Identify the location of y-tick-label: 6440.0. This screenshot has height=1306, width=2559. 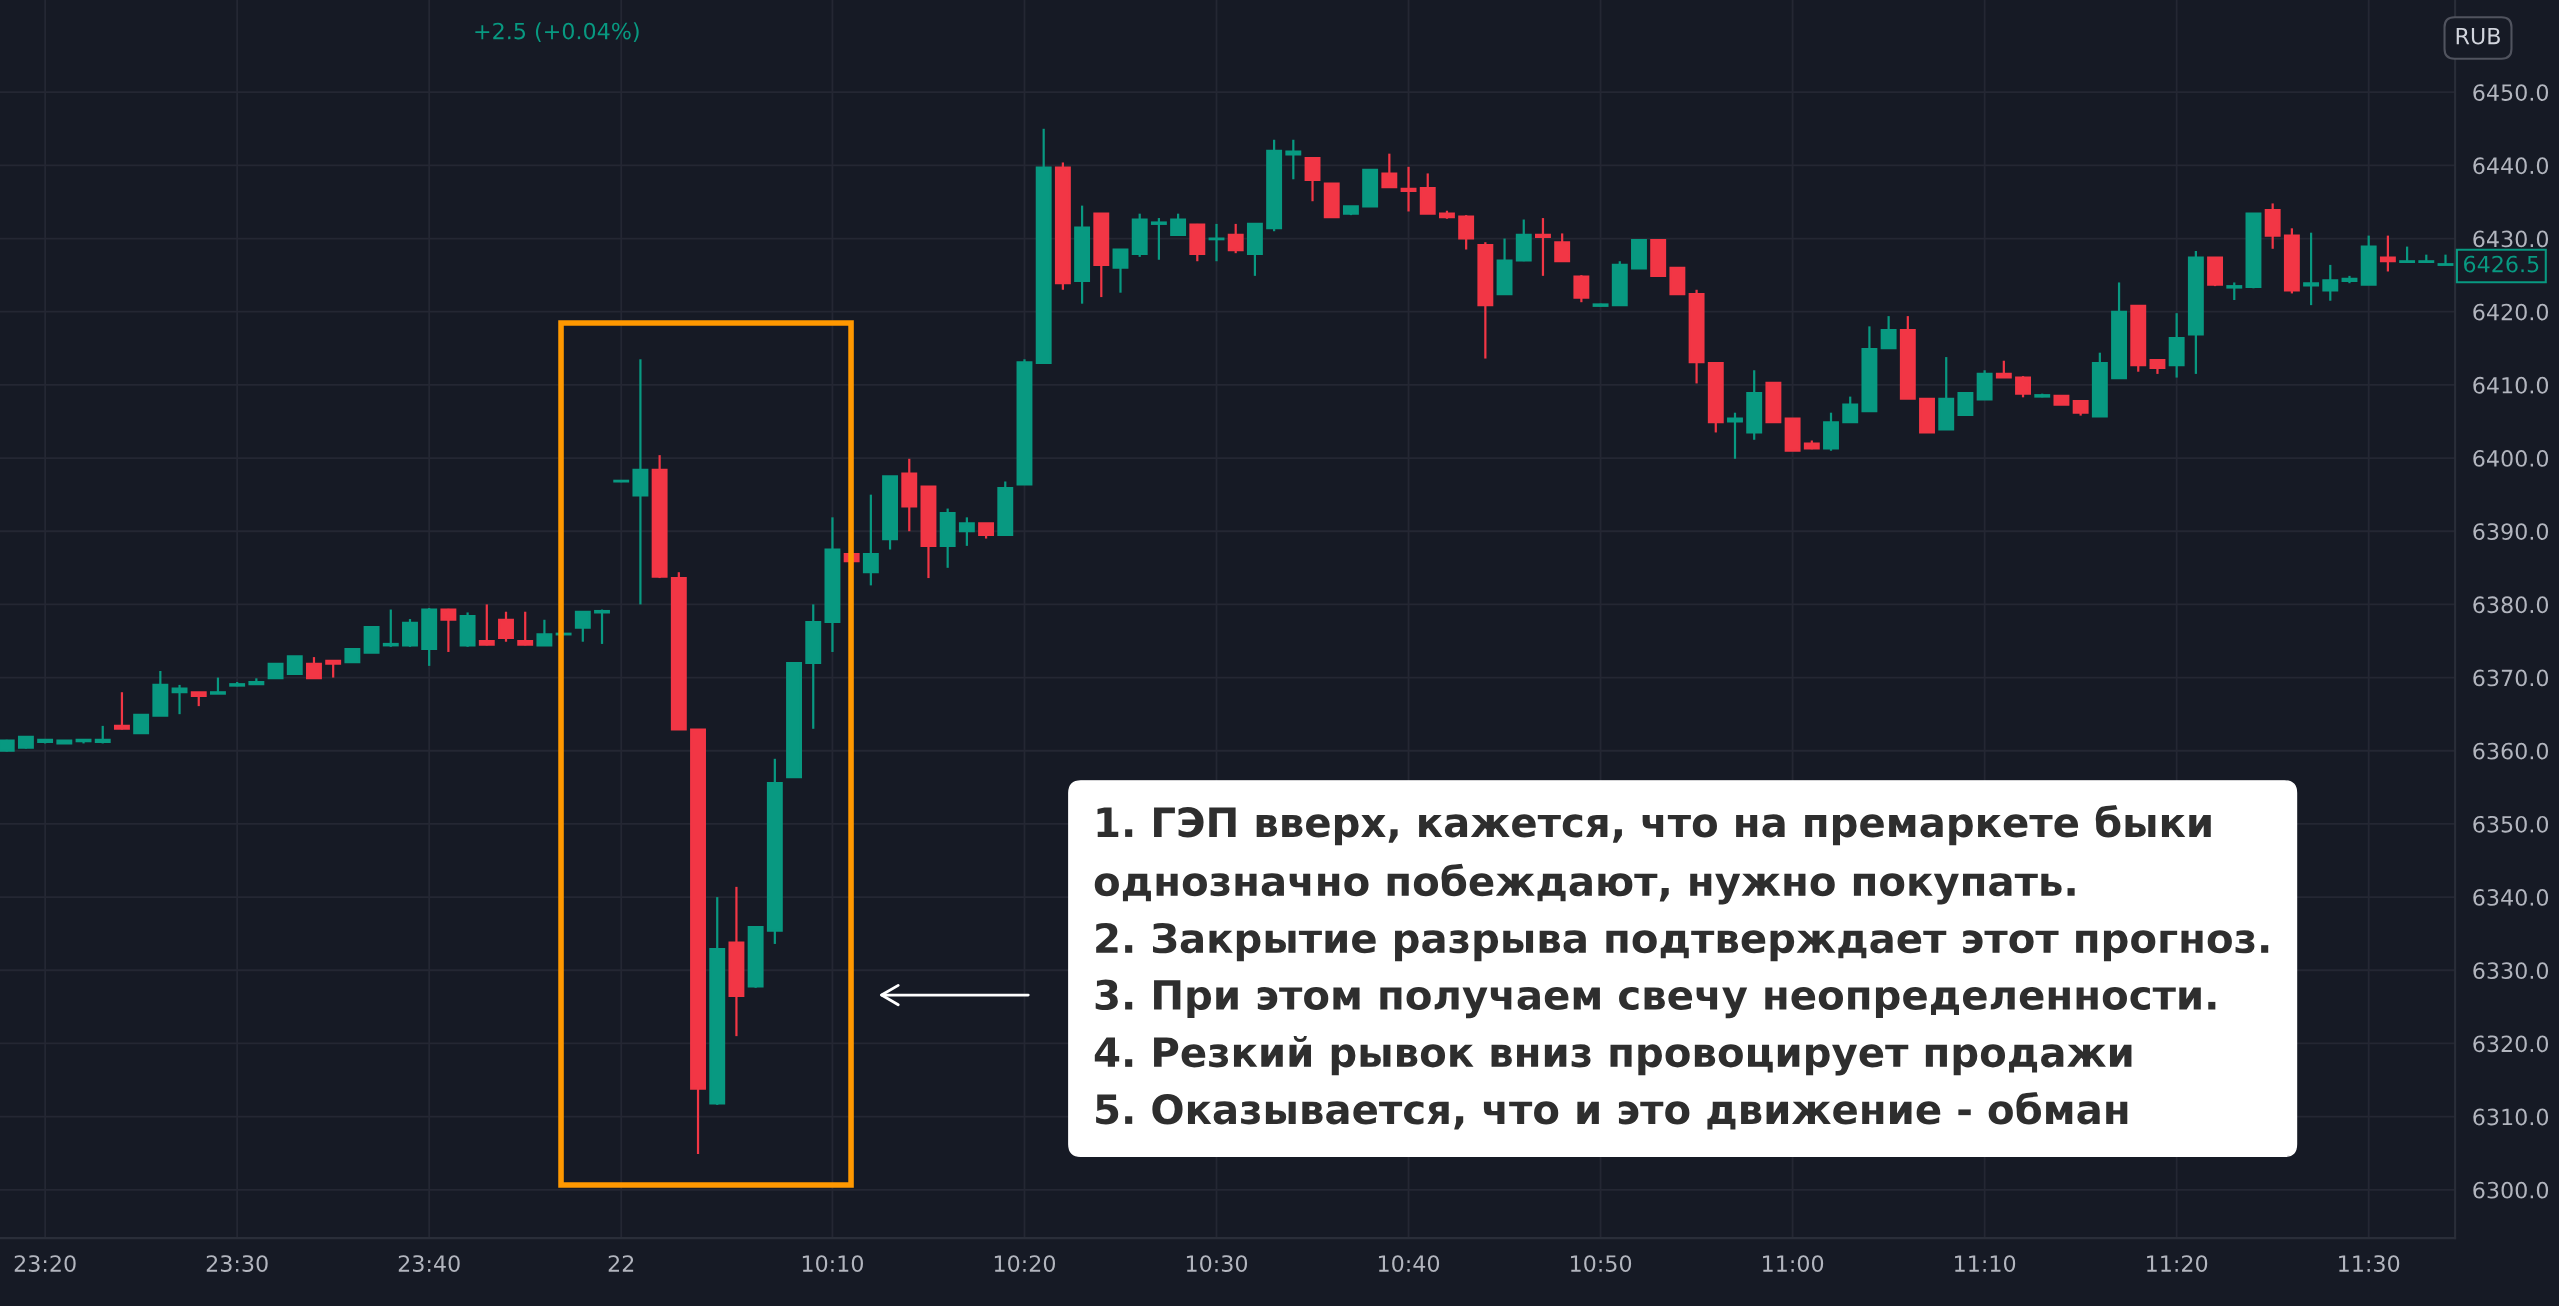
(2511, 166).